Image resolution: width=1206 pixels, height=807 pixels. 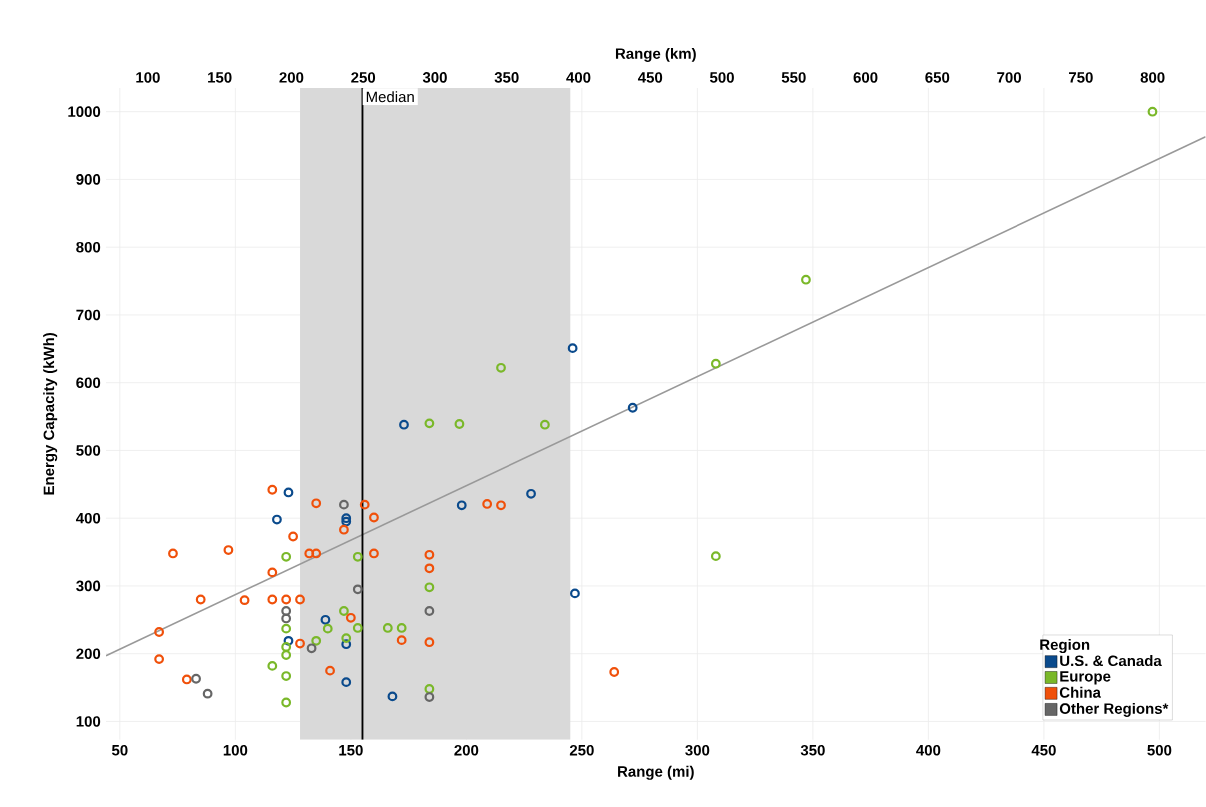 What do you see at coordinates (50, 414) in the screenshot?
I see `y-axis-title: Energy Capacity (kWh)` at bounding box center [50, 414].